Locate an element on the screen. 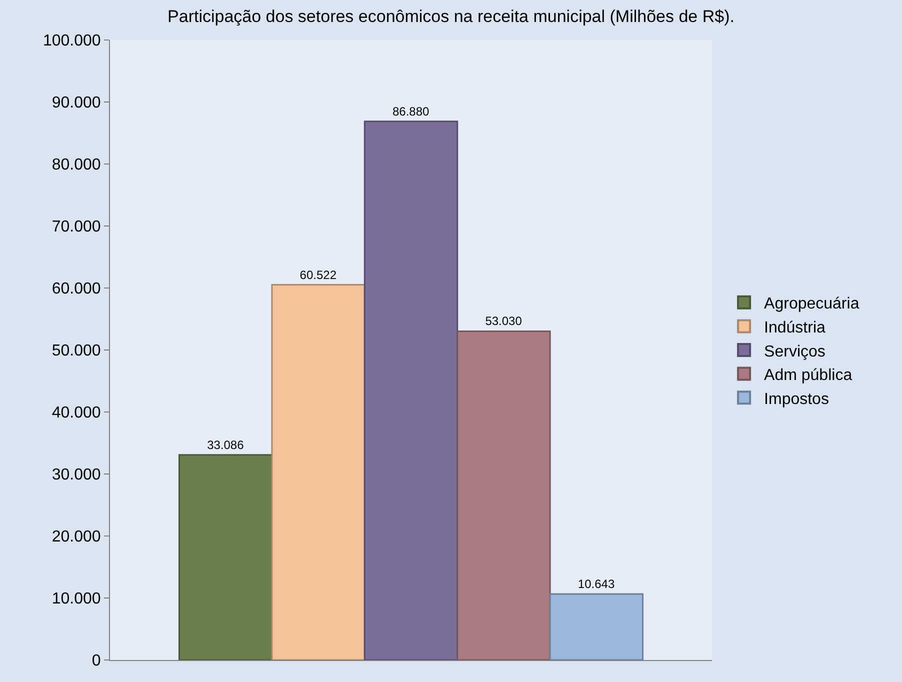  legend-label: Agropecuária is located at coordinates (812, 304).